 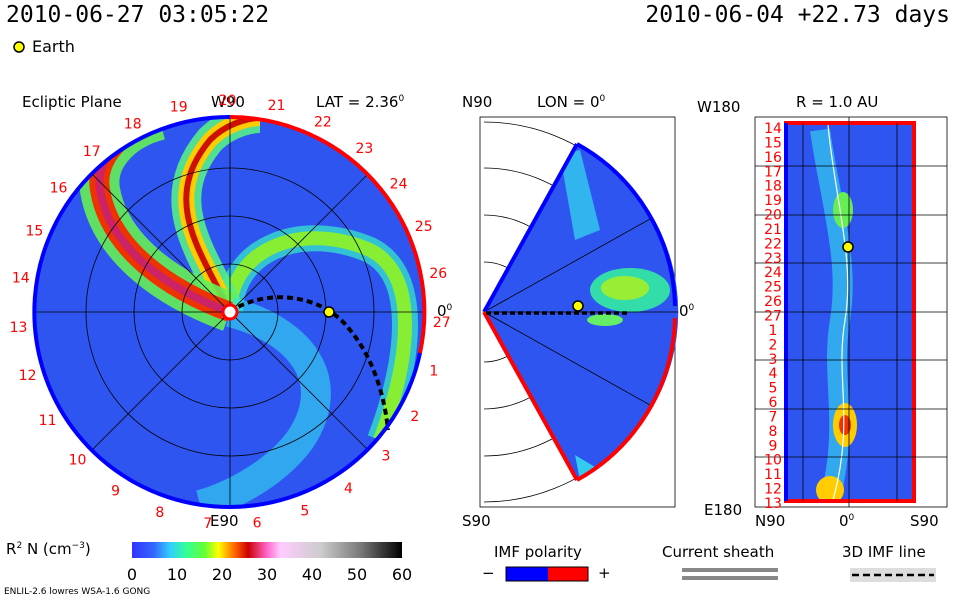 What do you see at coordinates (34, 231) in the screenshot?
I see `ecliptic-day-label: 15` at bounding box center [34, 231].